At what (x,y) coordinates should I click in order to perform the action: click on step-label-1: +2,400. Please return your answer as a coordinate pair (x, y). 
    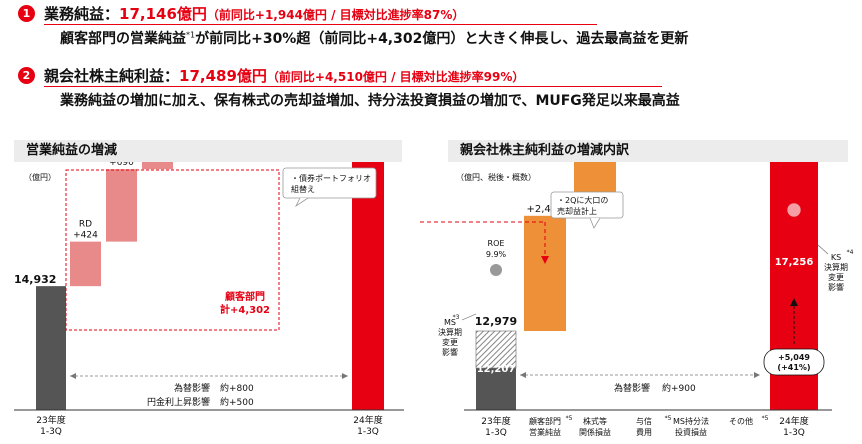
    Looking at the image, I should click on (544, 209).